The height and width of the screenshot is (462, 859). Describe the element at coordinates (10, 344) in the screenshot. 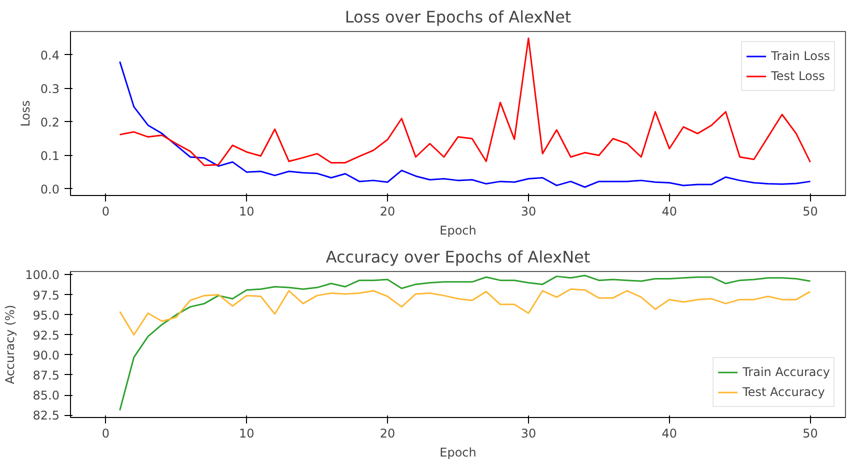

I see `y-axis-title: Accuracy (%)` at that location.